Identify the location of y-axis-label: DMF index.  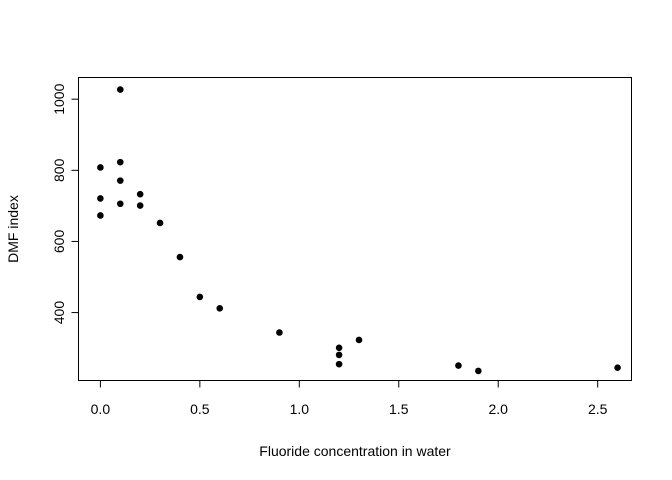
(13, 229).